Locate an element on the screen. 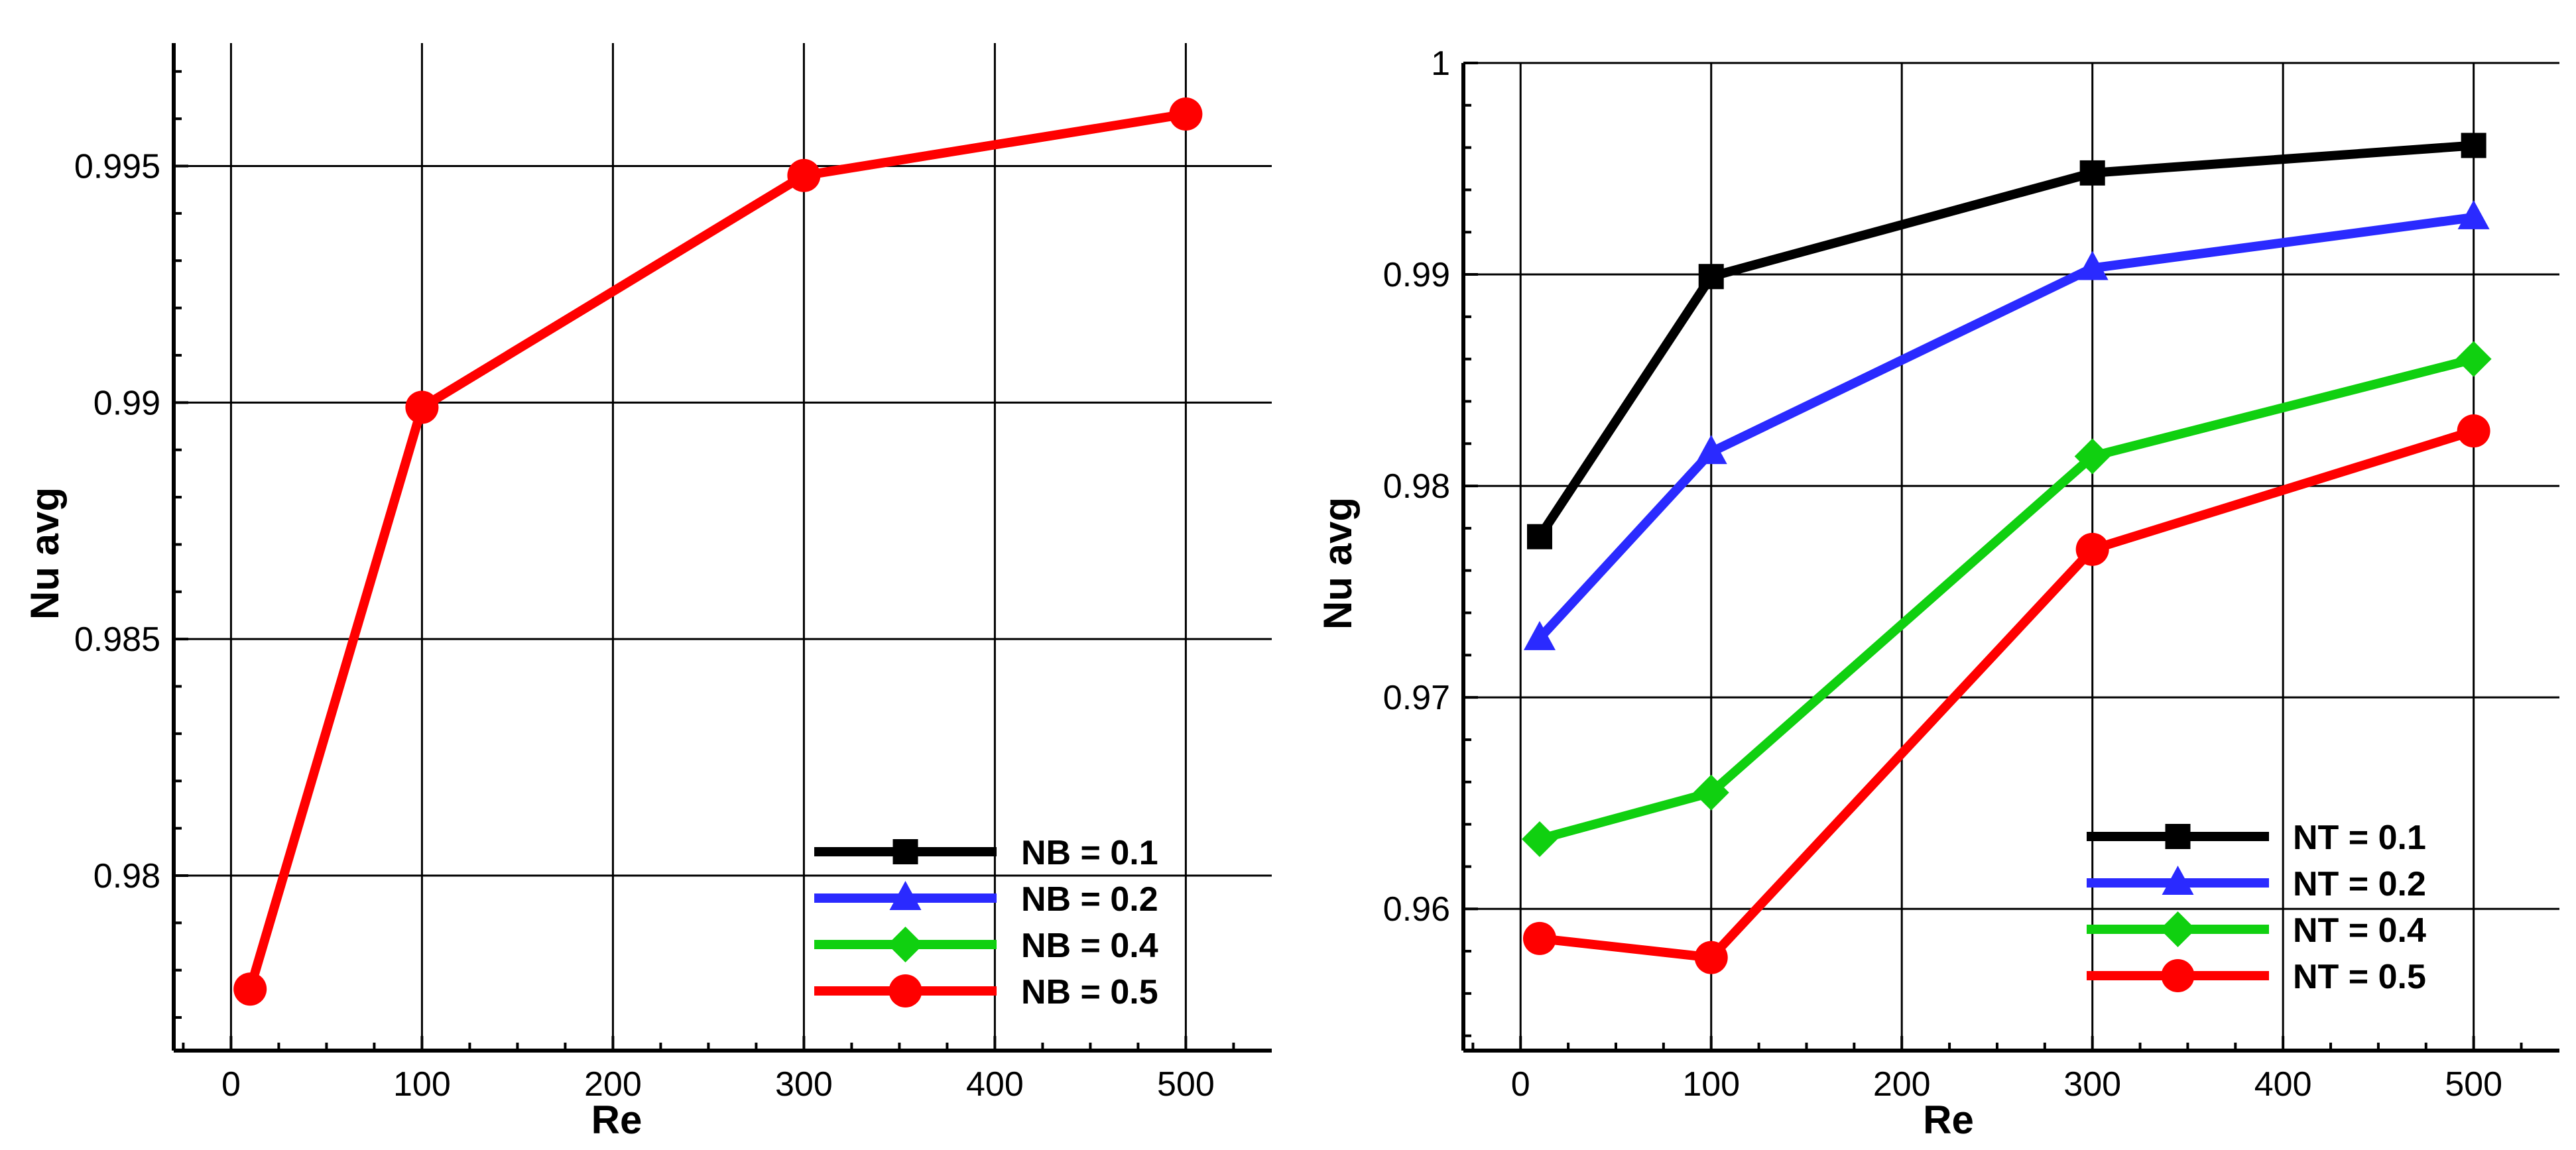  y-tick-label: 1 is located at coordinates (1440, 63).